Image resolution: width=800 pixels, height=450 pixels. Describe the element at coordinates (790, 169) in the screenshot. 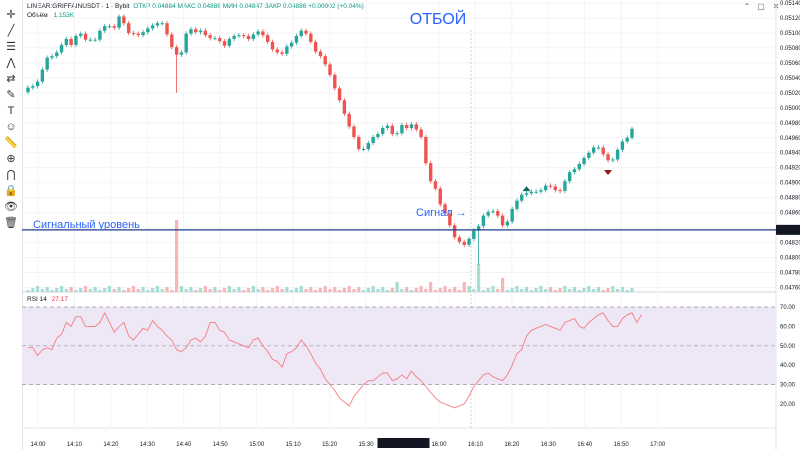

I see `price-tick-label: 0.04920` at that location.